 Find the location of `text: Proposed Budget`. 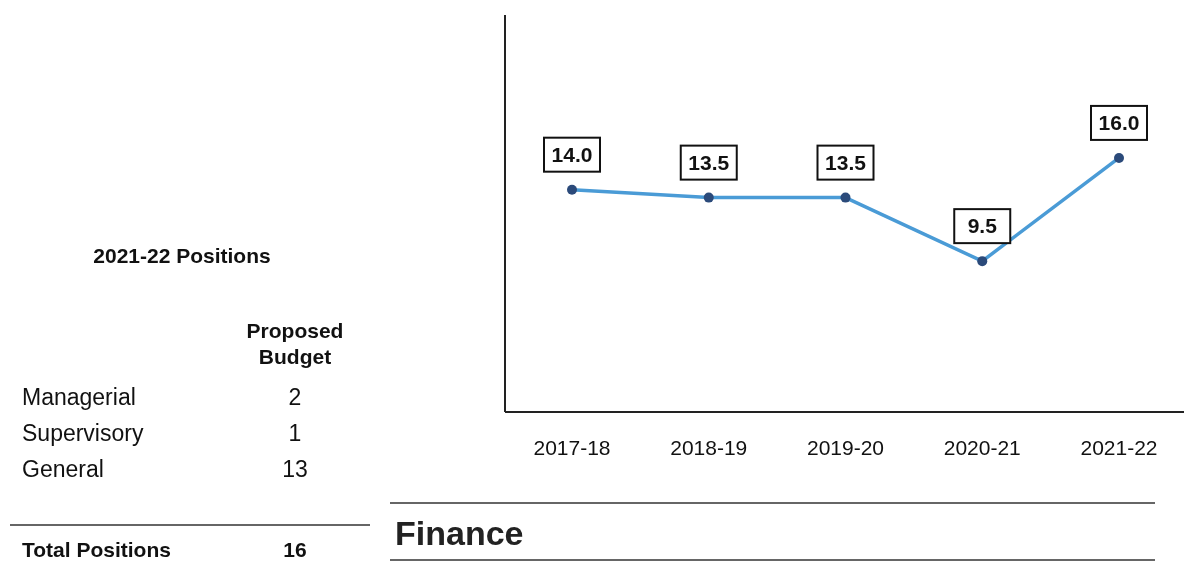

text: Proposed Budget is located at coordinates (295, 343).